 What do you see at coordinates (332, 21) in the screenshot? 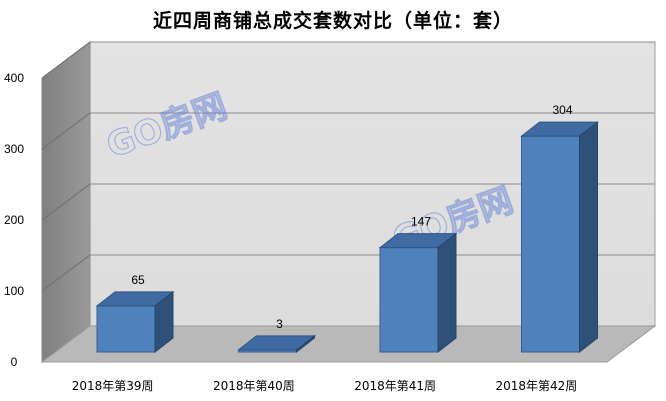
I see `chart-title: 近四周商铺总成交套数对比（单位：套）` at bounding box center [332, 21].